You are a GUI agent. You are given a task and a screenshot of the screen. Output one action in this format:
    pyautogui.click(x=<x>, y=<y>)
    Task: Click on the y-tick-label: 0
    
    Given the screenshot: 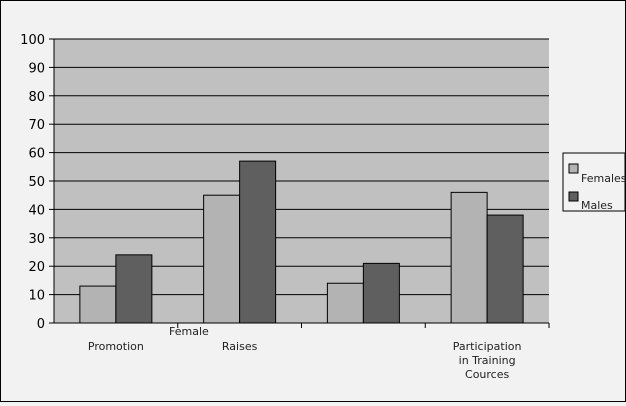 What is the action you would take?
    pyautogui.click(x=41, y=324)
    